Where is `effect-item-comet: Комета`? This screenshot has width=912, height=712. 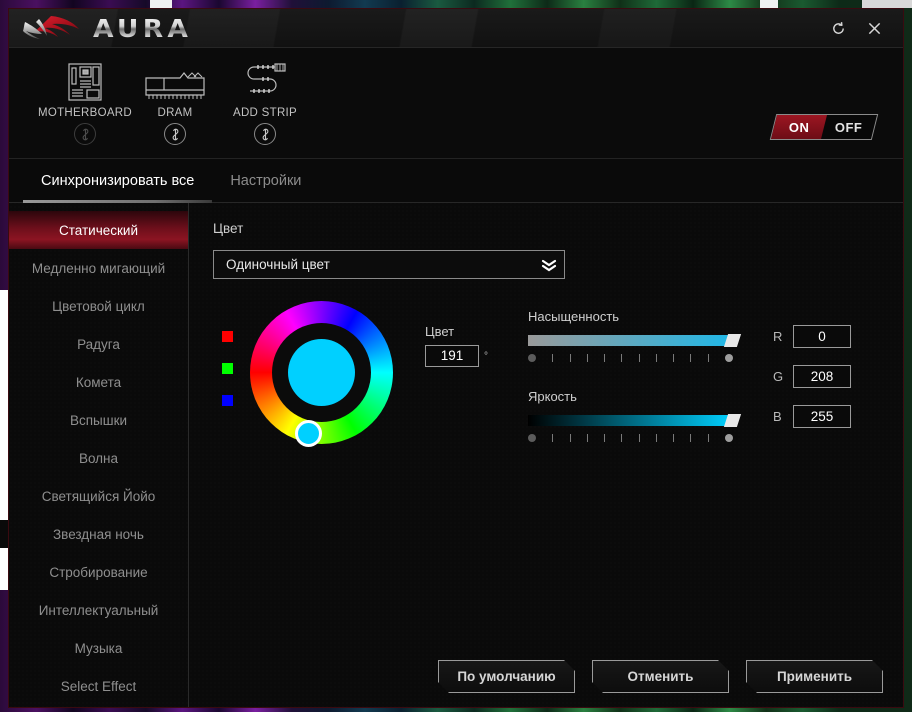 effect-item-comet: Комета is located at coordinates (98, 382).